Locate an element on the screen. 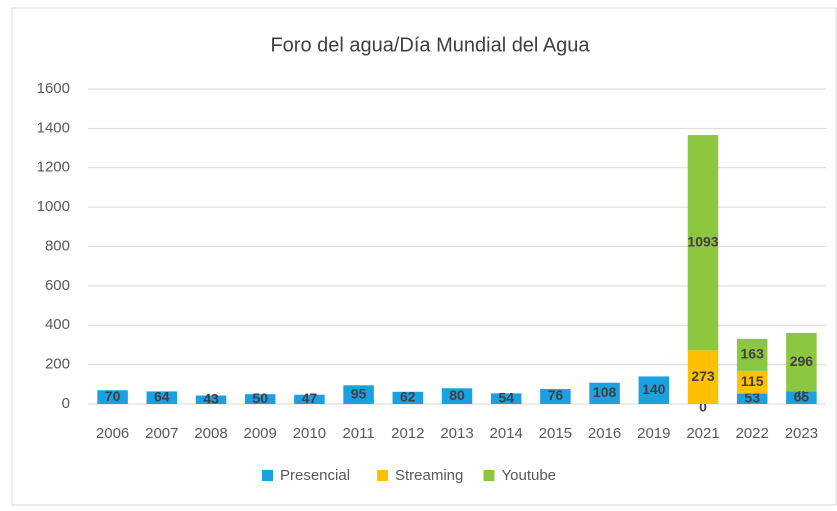 The image size is (837, 511). data-label: 108 is located at coordinates (605, 392).